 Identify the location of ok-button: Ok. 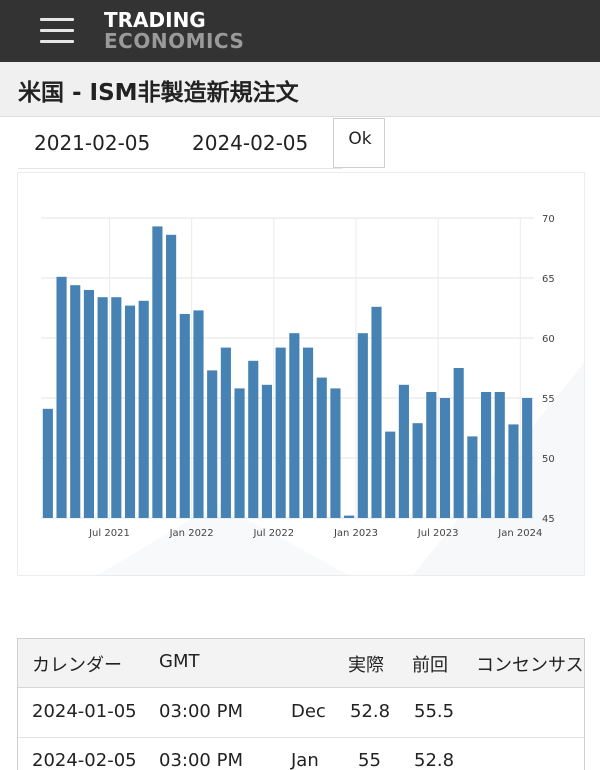
(359, 143).